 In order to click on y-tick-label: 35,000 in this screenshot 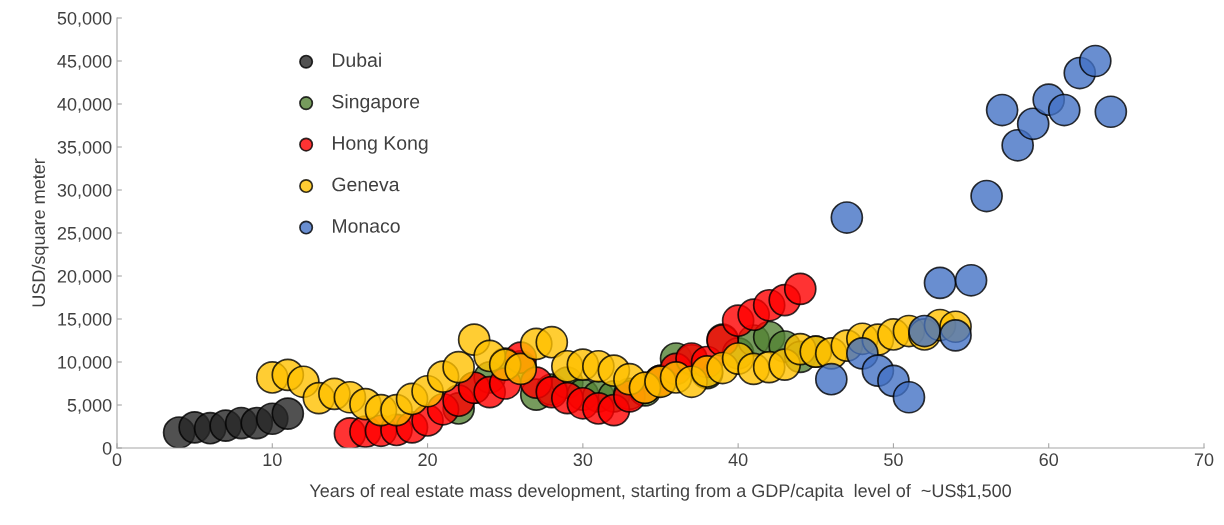, I will do `click(84, 148)`.